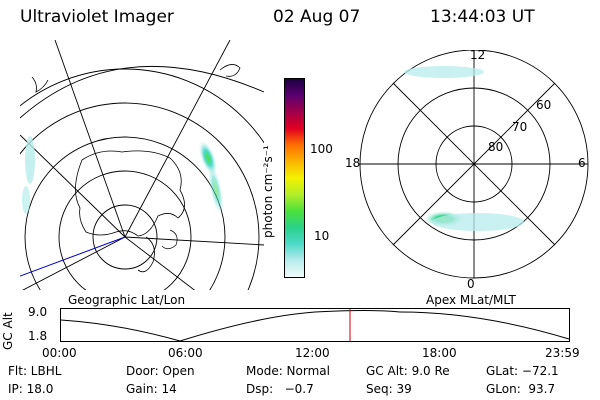  What do you see at coordinates (169, 239) in the screenshot?
I see `coastline-island` at bounding box center [169, 239].